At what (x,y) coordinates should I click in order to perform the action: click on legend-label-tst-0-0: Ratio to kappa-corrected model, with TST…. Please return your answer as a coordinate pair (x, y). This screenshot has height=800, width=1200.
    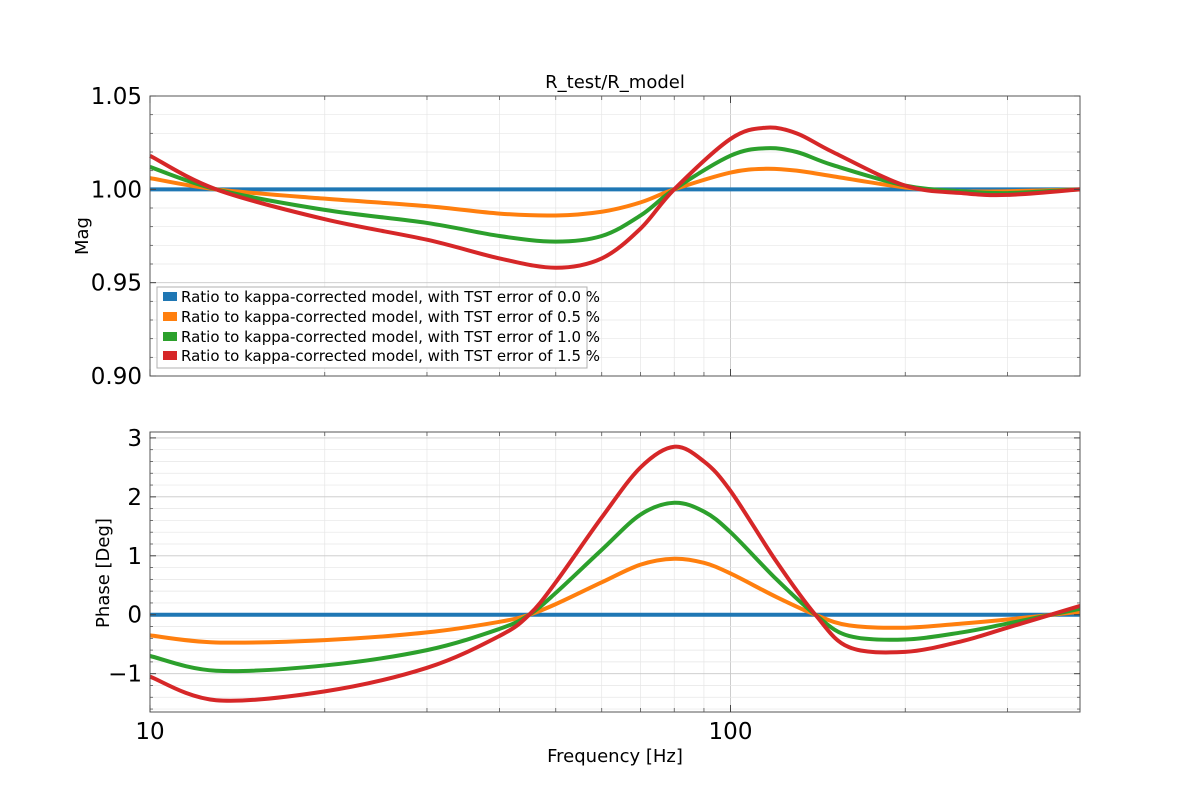
    Looking at the image, I should click on (390, 297).